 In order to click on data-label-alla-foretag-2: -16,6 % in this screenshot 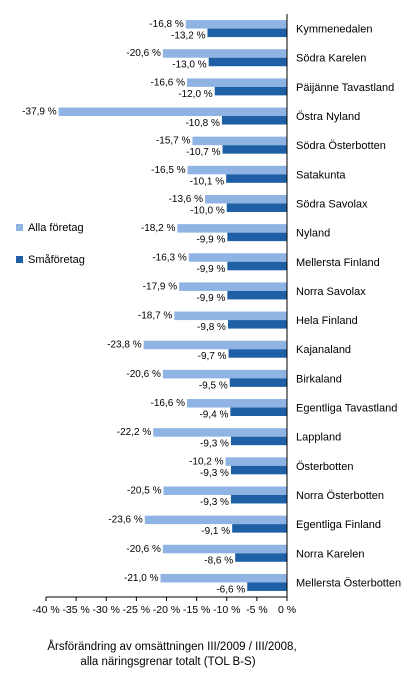, I will do `click(168, 82)`.